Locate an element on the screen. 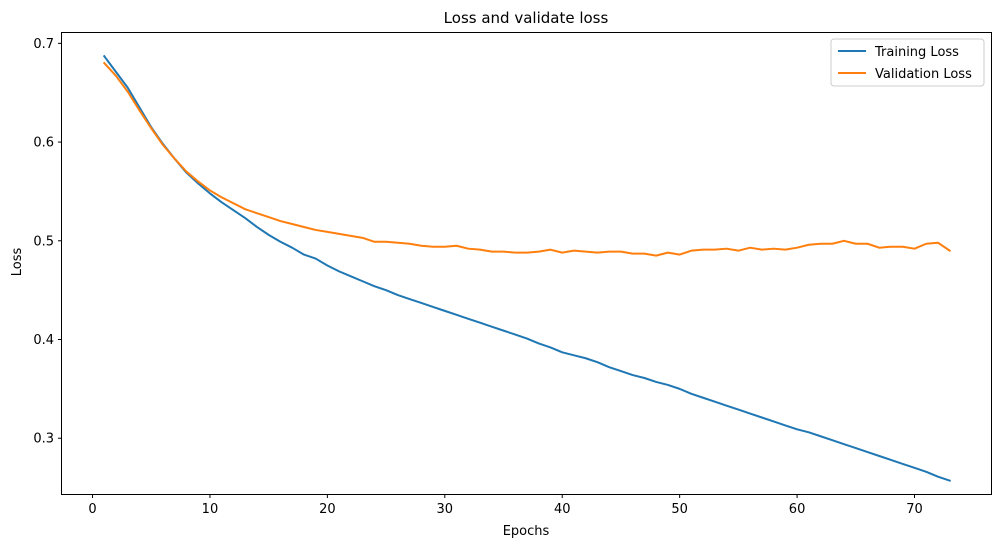 The height and width of the screenshot is (547, 1001). legend-box is located at coordinates (907, 62).